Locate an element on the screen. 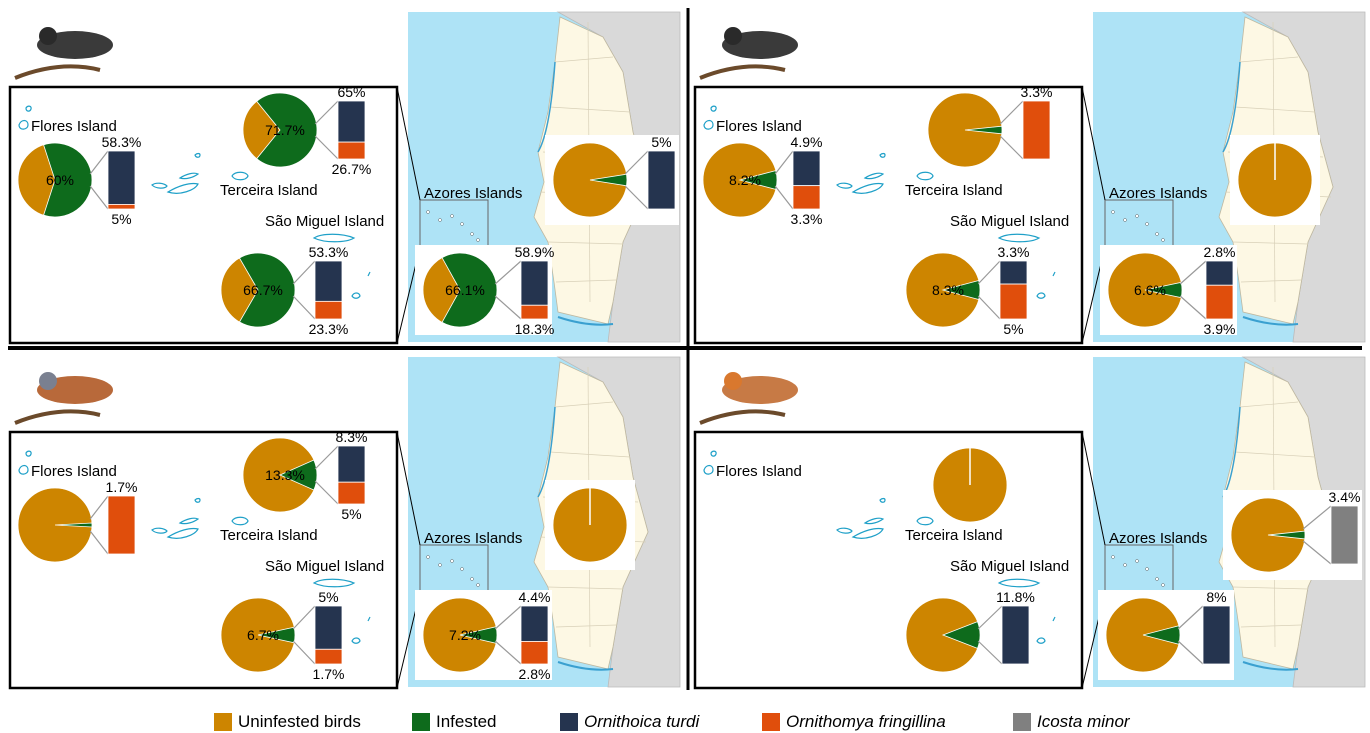  santa-maria-island-shape is located at coordinates (356, 640).